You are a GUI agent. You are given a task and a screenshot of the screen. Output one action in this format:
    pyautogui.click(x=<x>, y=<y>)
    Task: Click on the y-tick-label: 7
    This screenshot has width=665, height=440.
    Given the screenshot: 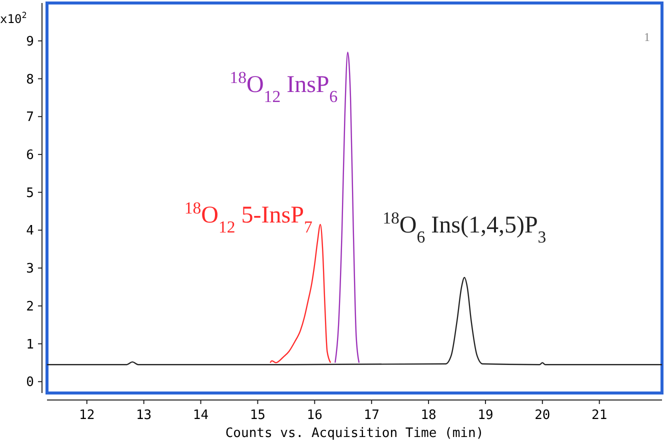 What is the action you would take?
    pyautogui.click(x=30, y=118)
    